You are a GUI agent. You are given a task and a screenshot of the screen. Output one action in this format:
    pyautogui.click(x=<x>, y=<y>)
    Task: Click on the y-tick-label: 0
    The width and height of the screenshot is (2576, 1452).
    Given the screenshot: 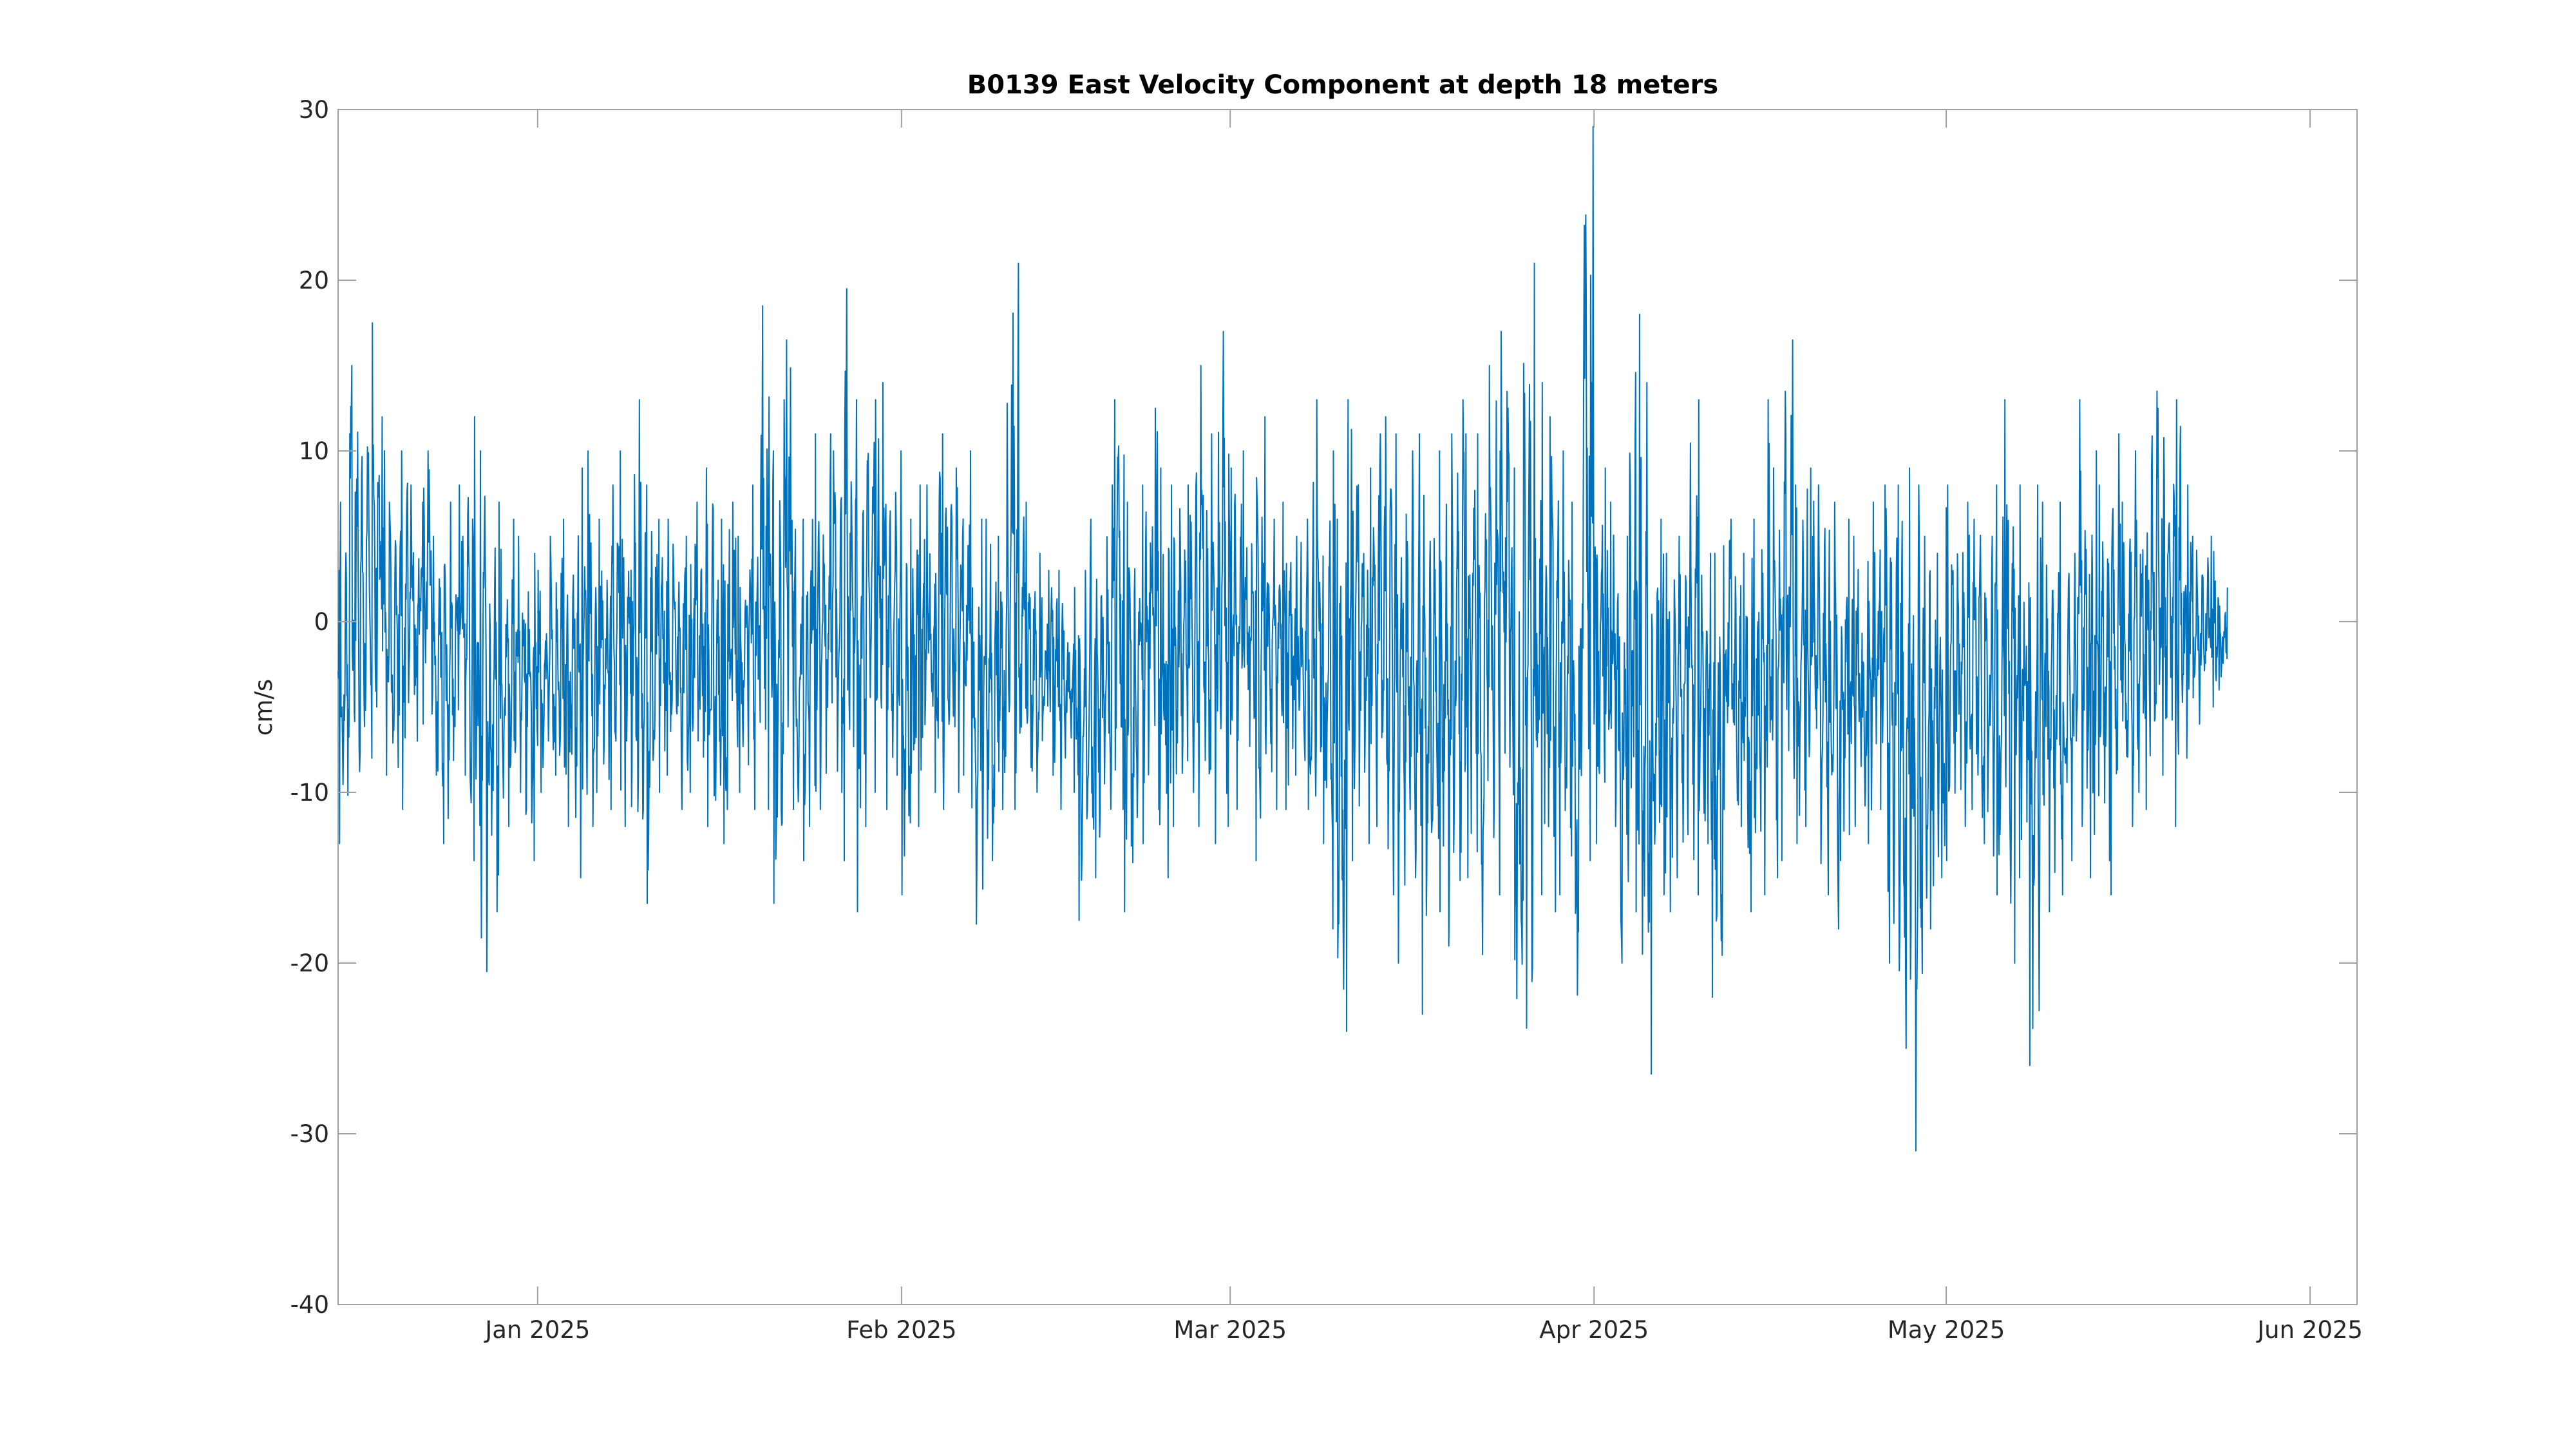 What is the action you would take?
    pyautogui.click(x=321, y=622)
    